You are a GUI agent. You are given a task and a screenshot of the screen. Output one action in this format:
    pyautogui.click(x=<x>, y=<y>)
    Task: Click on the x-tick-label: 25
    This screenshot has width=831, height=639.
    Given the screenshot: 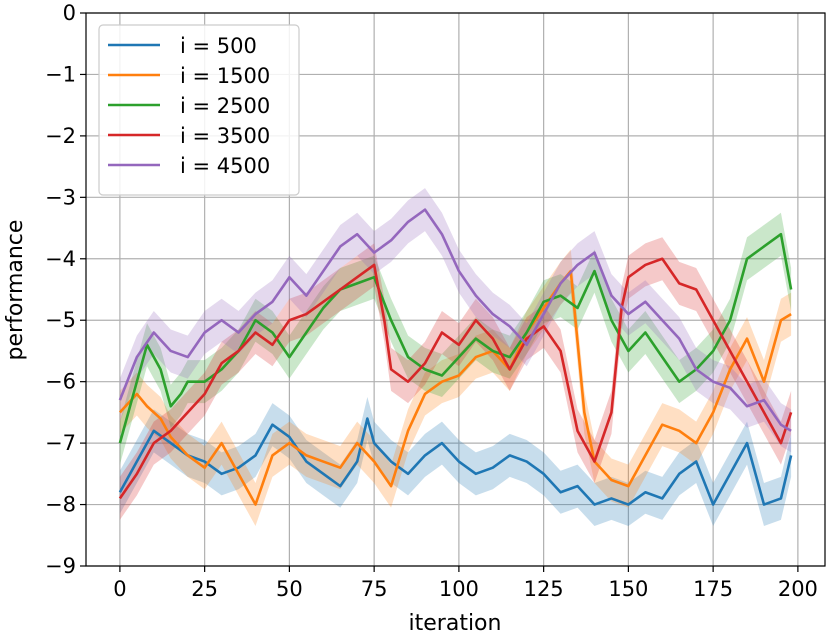 What is the action you would take?
    pyautogui.click(x=204, y=589)
    